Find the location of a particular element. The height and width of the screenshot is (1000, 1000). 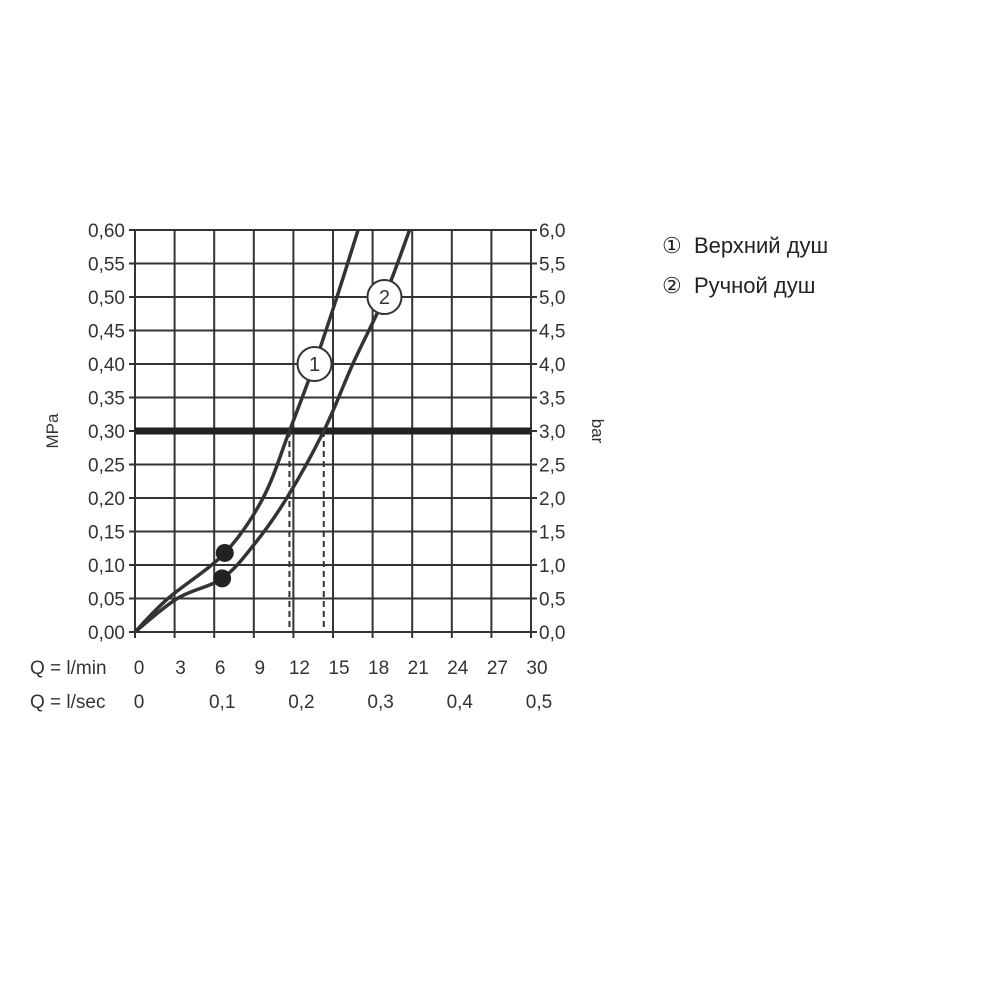

y2-tick-label: 4,5 is located at coordinates (552, 332).